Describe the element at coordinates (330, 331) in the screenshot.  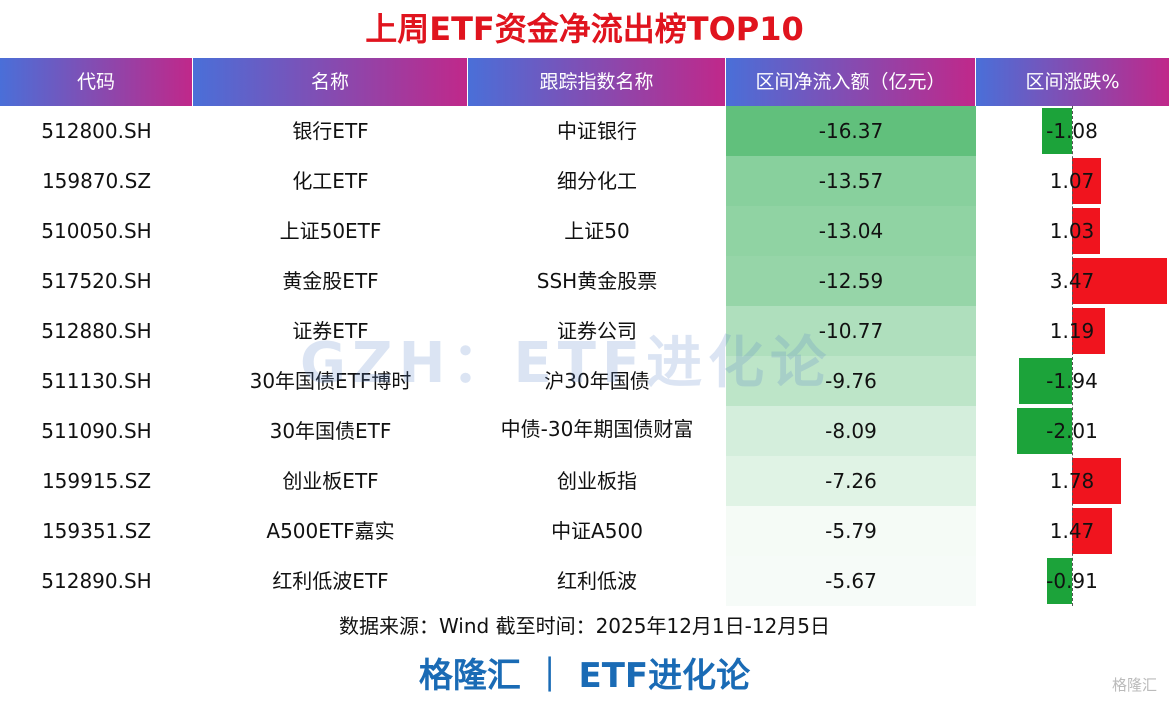
I see `table-cell: 证券ETF` at that location.